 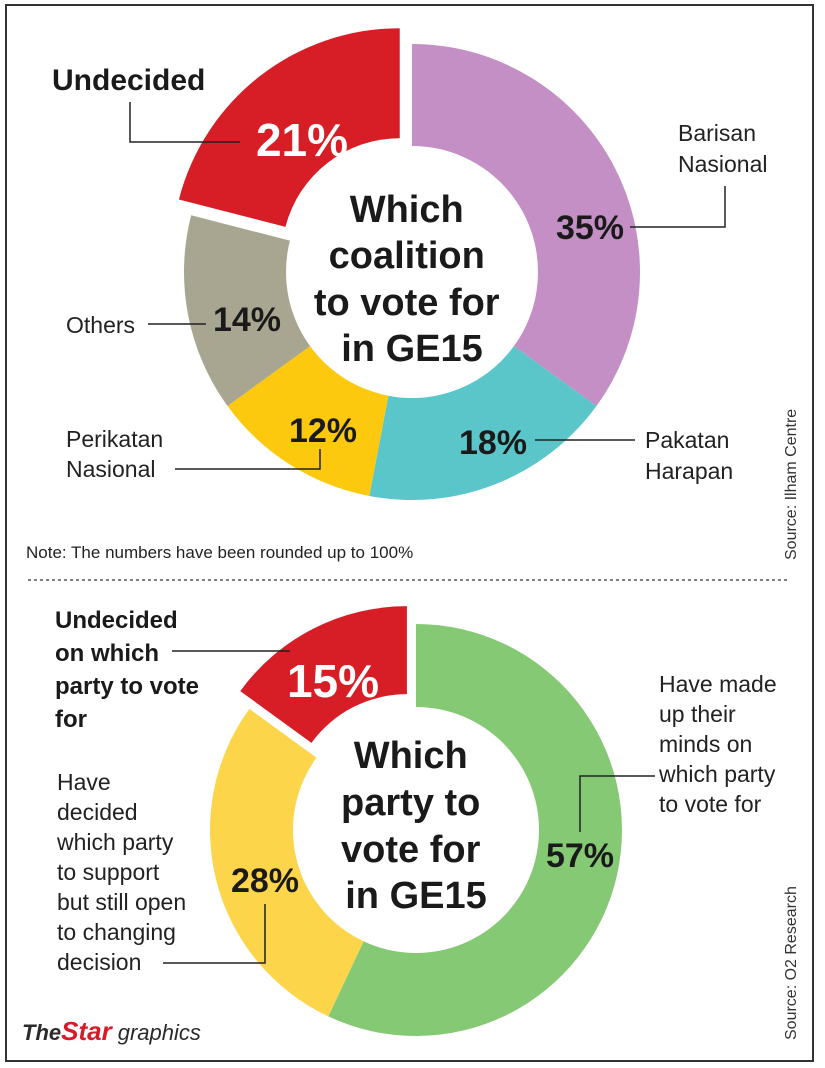 What do you see at coordinates (416, 826) in the screenshot?
I see `party-chart-title: Which party to vote for in GE15` at bounding box center [416, 826].